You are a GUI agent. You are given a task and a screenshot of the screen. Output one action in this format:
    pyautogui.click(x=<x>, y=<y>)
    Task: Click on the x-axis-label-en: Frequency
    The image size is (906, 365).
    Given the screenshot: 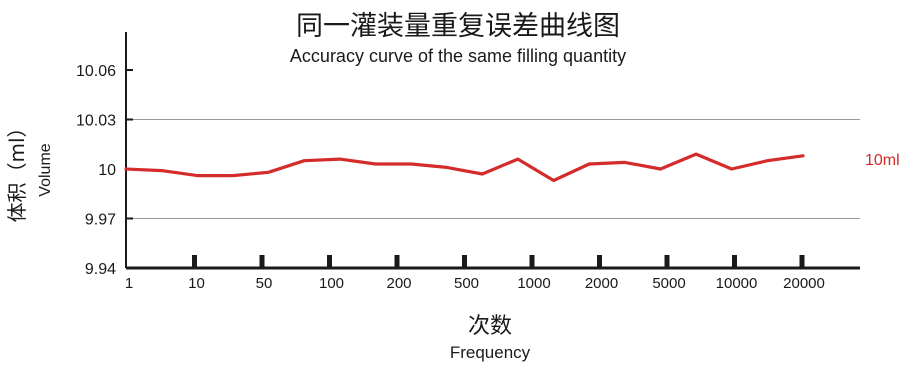 What is the action you would take?
    pyautogui.click(x=490, y=352)
    